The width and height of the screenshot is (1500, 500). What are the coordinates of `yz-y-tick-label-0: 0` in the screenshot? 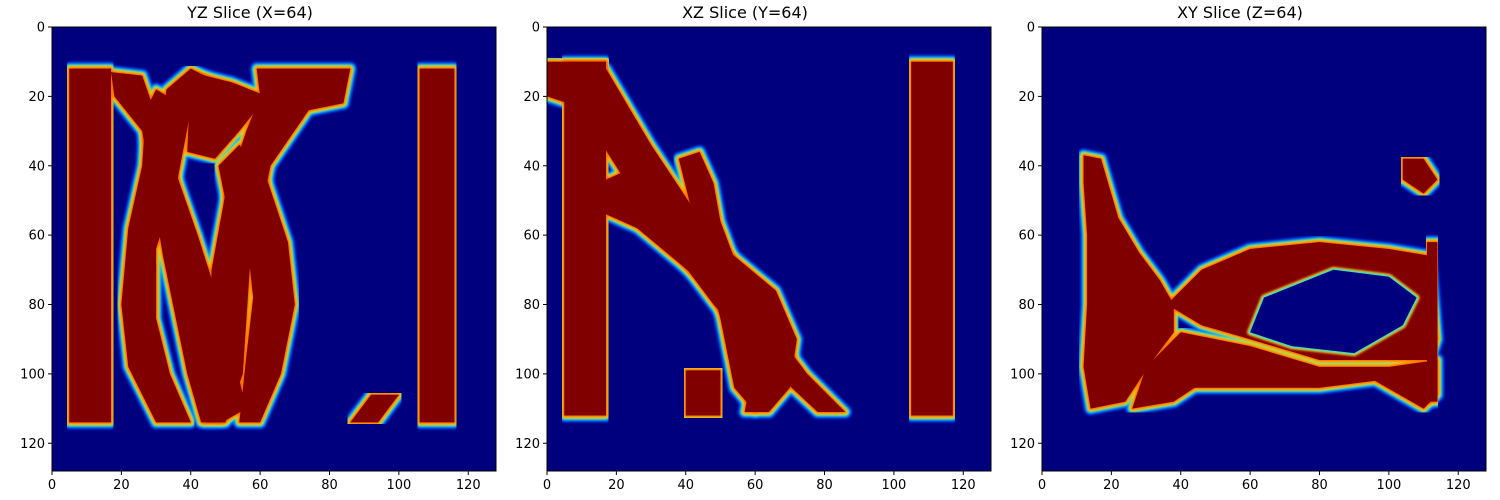 It's located at (41, 28).